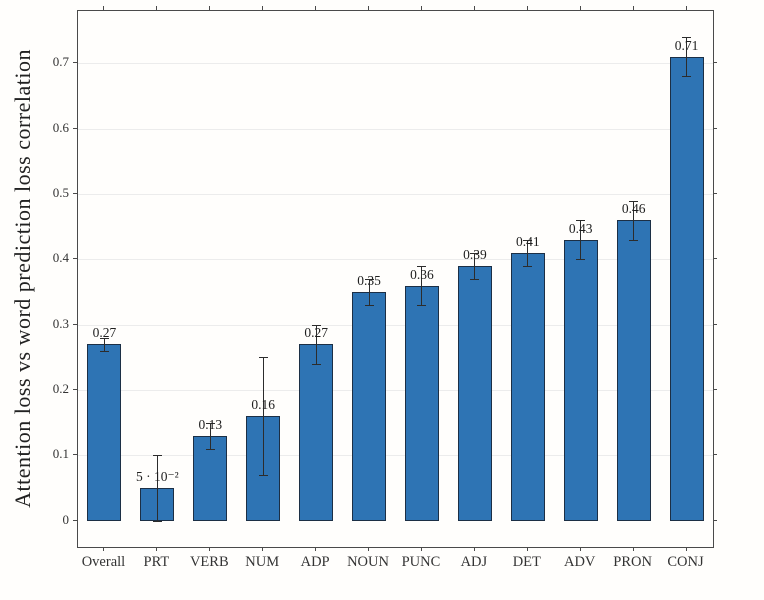 The height and width of the screenshot is (600, 764). I want to click on x-tick-label: DET, so click(526, 562).